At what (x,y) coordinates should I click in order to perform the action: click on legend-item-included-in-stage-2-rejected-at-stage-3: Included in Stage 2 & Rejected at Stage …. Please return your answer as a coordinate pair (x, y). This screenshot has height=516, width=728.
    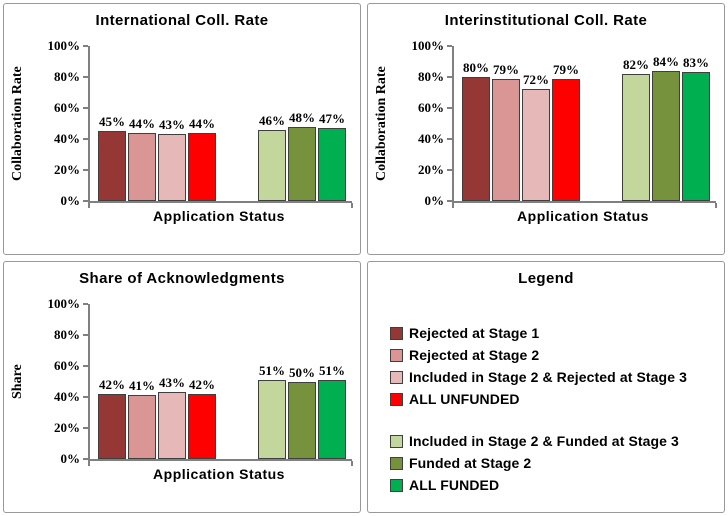
    Looking at the image, I should click on (553, 377).